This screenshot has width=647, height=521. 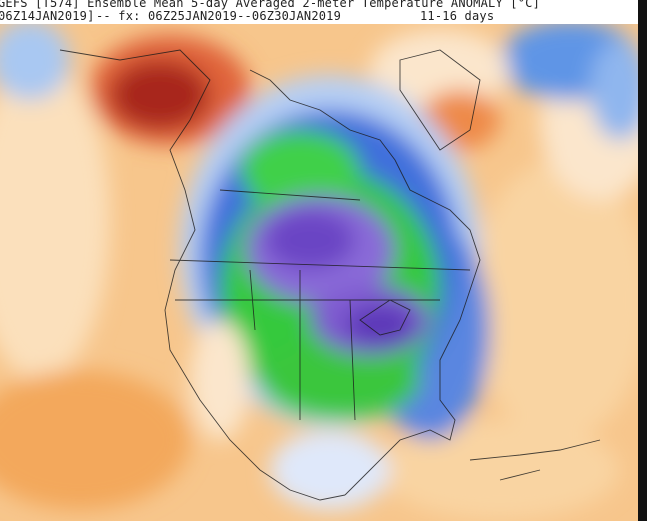 What do you see at coordinates (47, 16) in the screenshot?
I see `issued-time: 06Z14JAN2019]` at bounding box center [47, 16].